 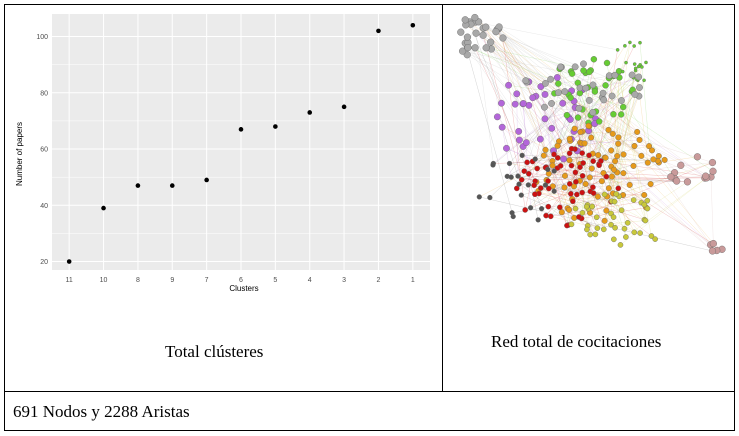 What do you see at coordinates (172, 280) in the screenshot?
I see `x-tick-label: 9` at bounding box center [172, 280].